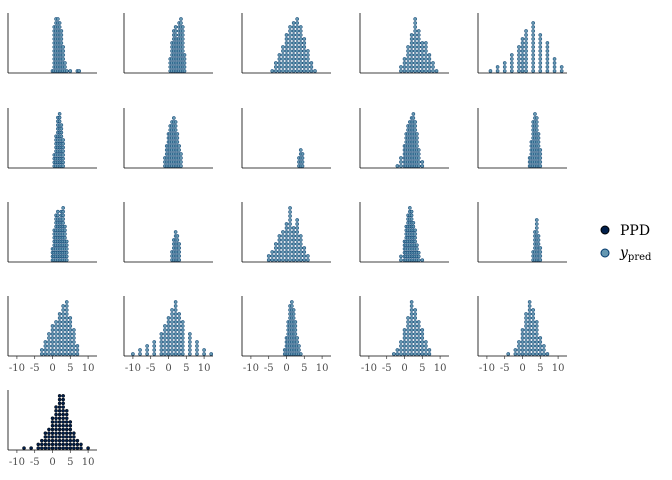 This screenshot has height=480, width=672. What do you see at coordinates (269, 368) in the screenshot?
I see `panel-18-tick-label: -5` at bounding box center [269, 368].